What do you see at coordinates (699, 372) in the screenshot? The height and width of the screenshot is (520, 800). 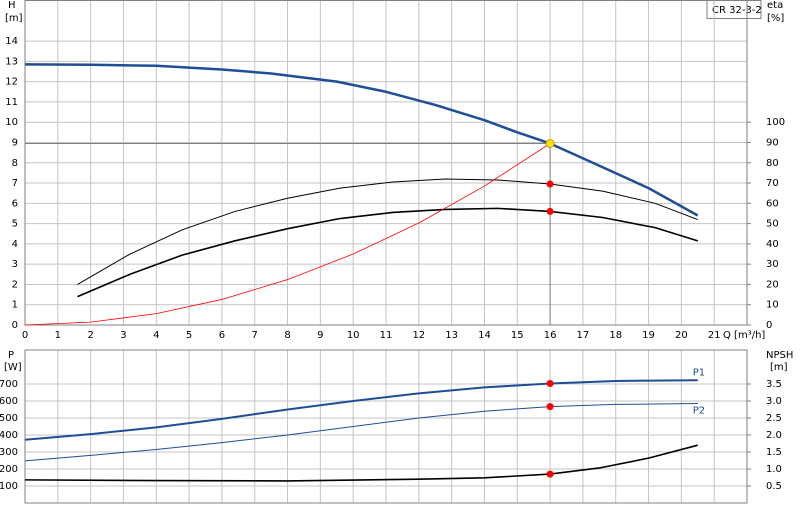 I see `series-label: P1` at bounding box center [699, 372].